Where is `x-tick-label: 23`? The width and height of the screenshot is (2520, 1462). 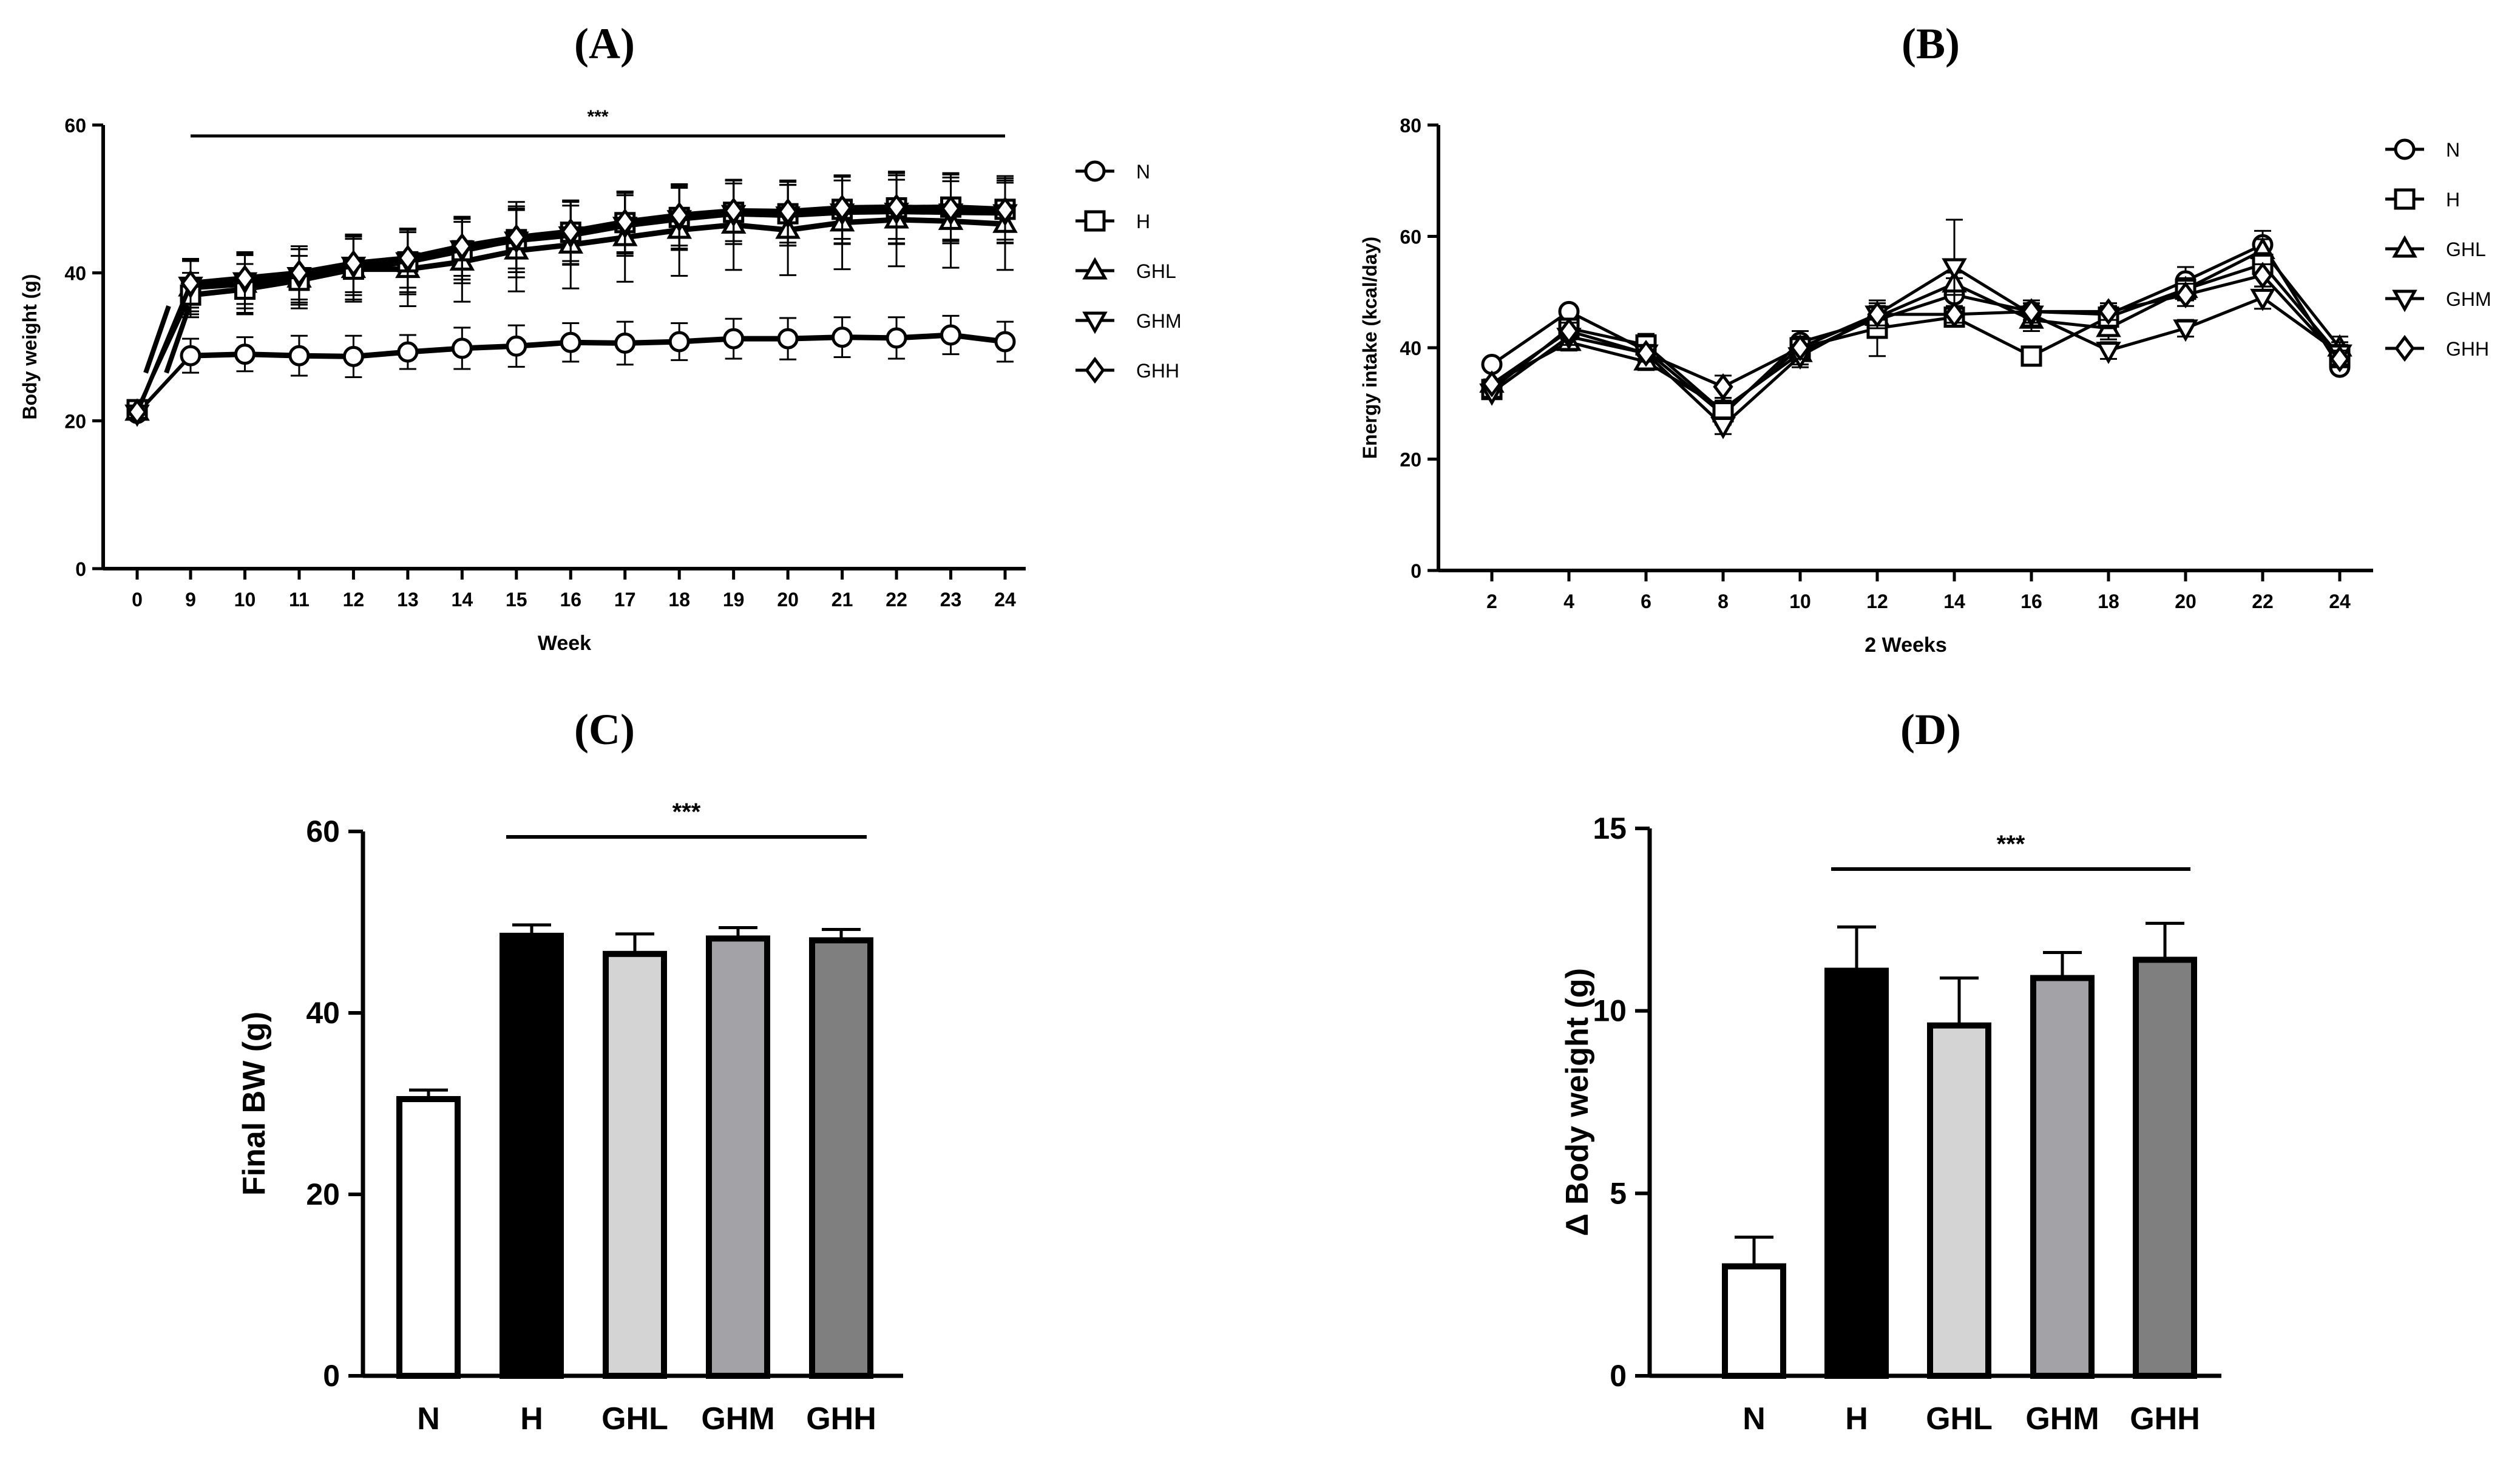 x-tick-label: 23 is located at coordinates (951, 600).